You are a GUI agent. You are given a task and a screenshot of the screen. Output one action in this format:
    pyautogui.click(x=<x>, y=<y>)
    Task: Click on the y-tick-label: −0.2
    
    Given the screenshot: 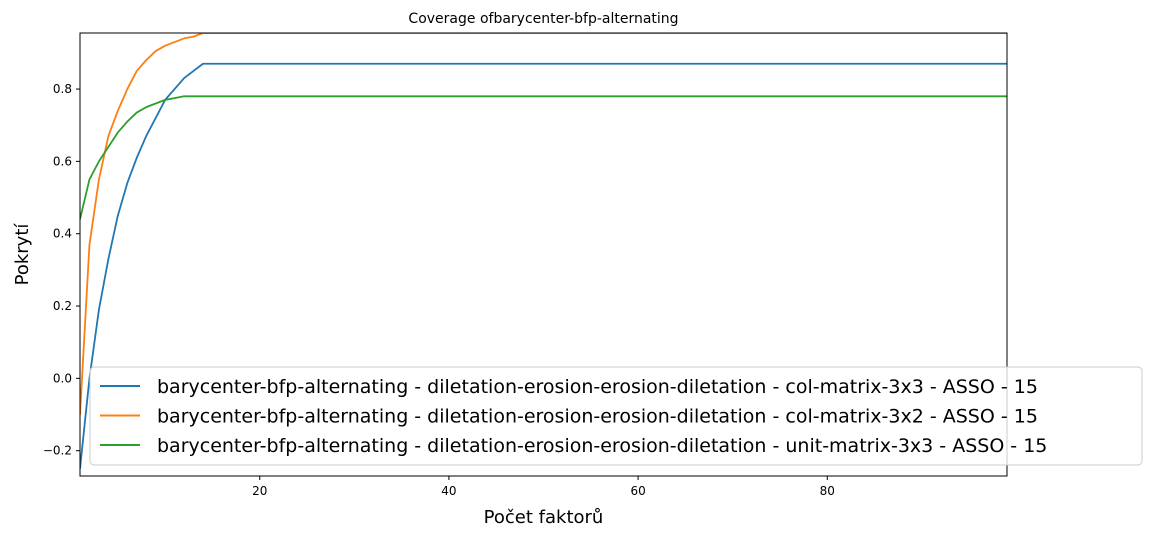 What is the action you would take?
    pyautogui.click(x=57, y=451)
    